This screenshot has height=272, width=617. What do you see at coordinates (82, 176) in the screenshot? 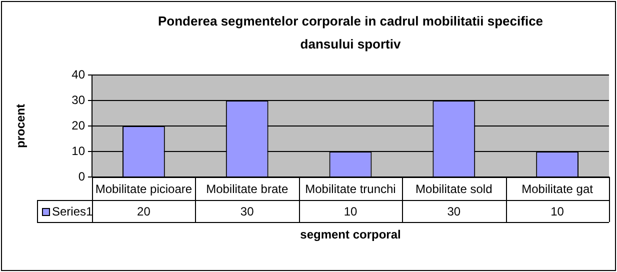
I see `y-tick-label: 0` at bounding box center [82, 176].